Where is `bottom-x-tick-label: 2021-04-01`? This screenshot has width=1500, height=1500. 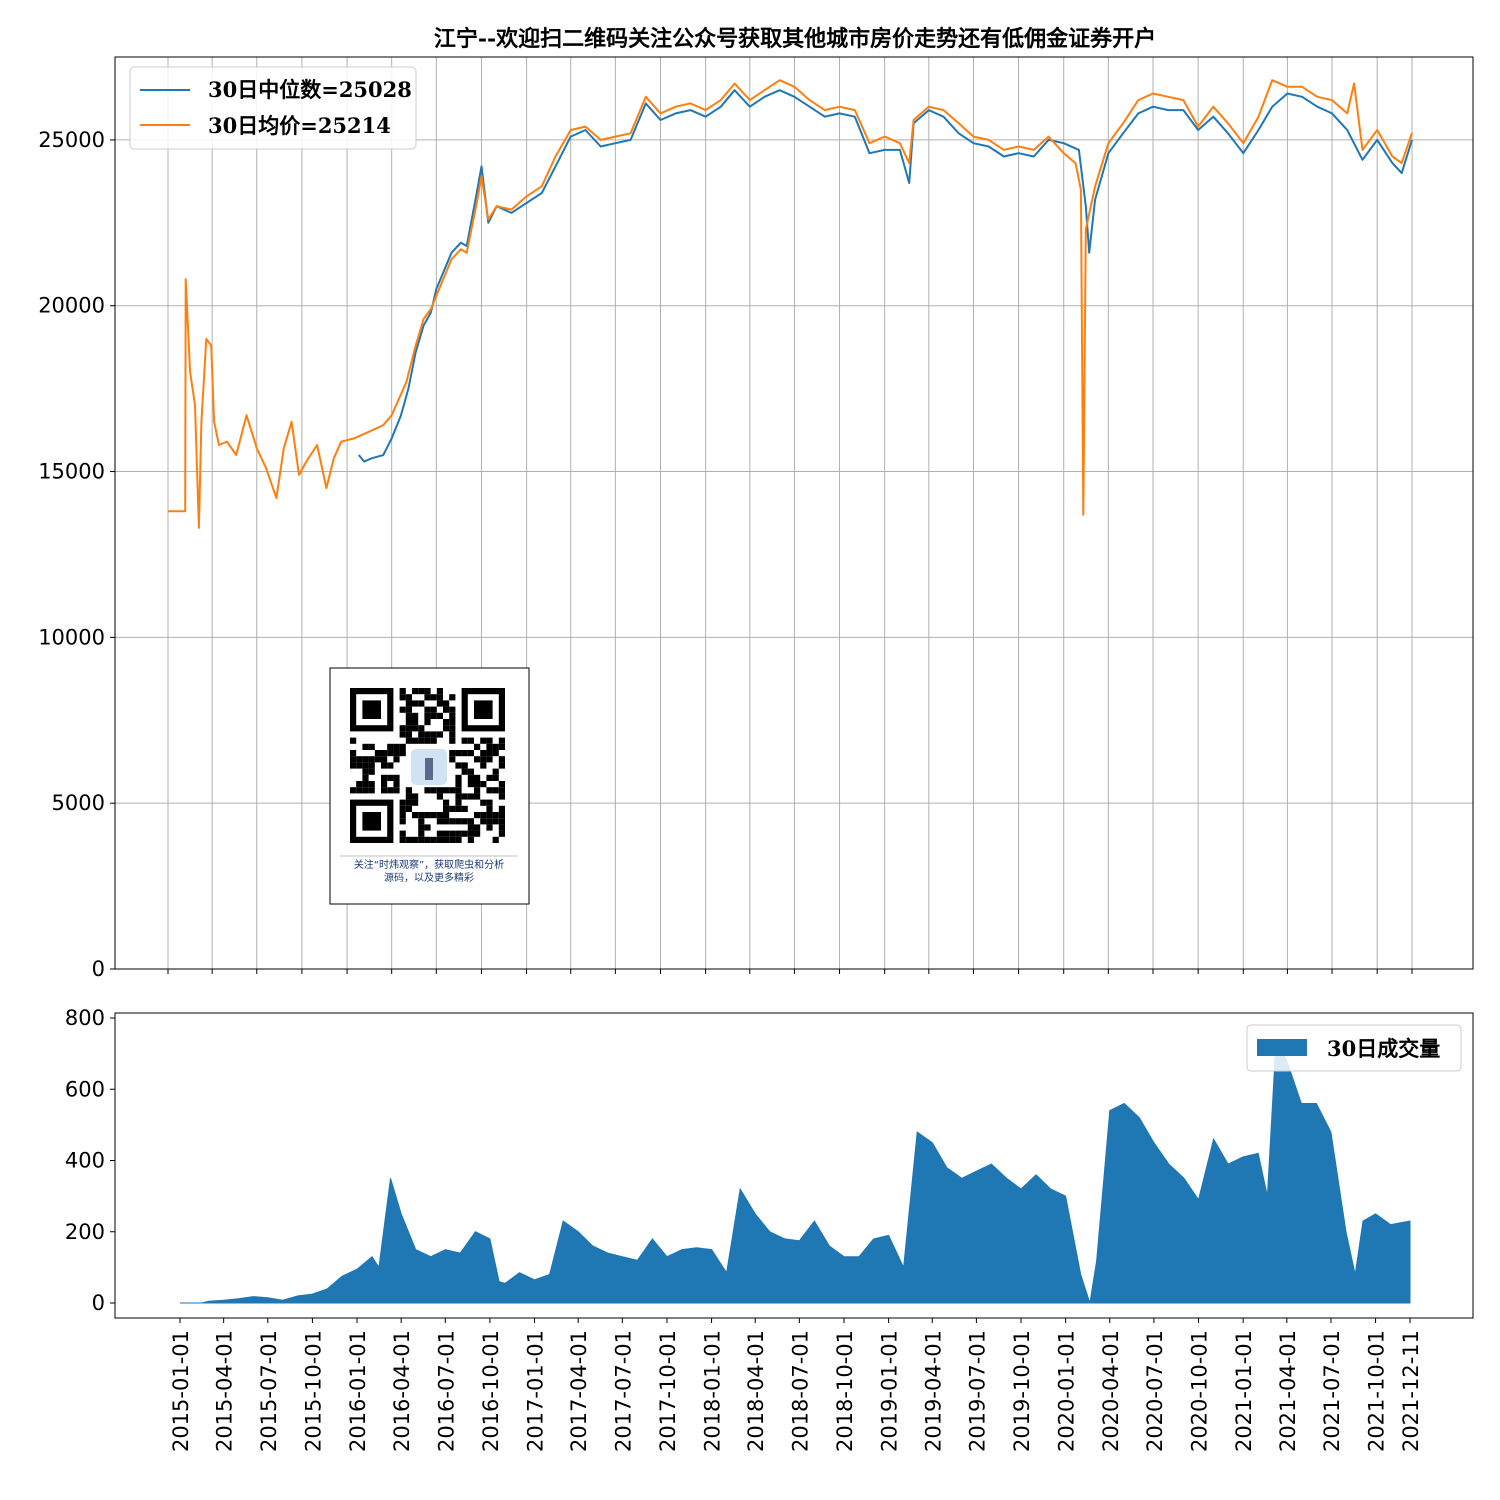
bottom-x-tick-label: 2021-04-01 is located at coordinates (1288, 1391).